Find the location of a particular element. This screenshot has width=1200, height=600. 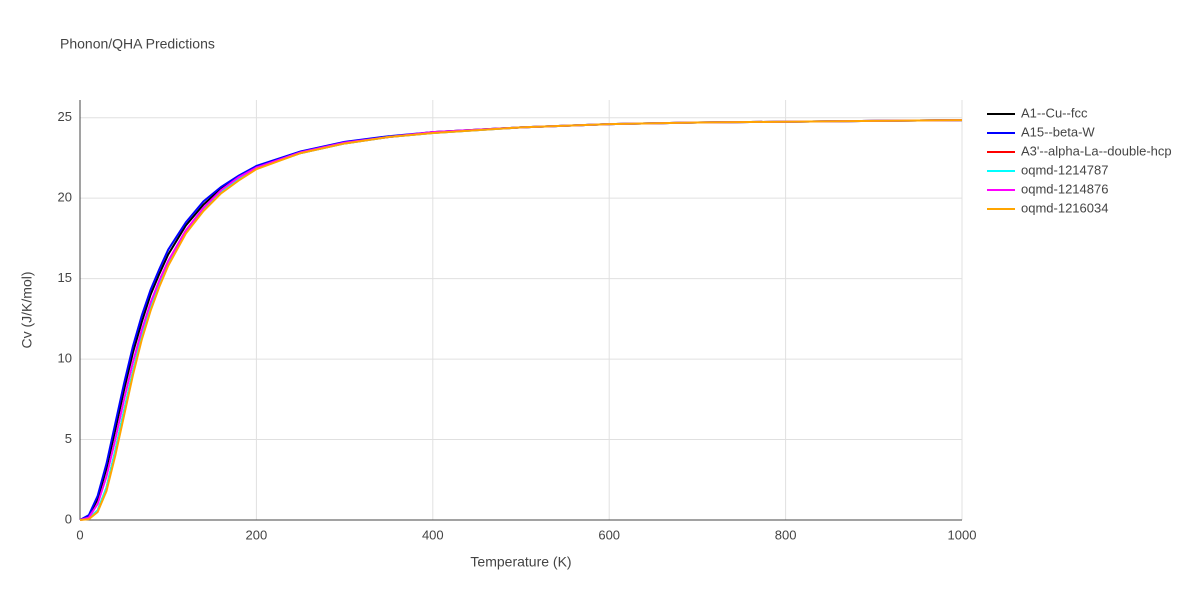

legend-label: A15--beta-W is located at coordinates (1058, 131).